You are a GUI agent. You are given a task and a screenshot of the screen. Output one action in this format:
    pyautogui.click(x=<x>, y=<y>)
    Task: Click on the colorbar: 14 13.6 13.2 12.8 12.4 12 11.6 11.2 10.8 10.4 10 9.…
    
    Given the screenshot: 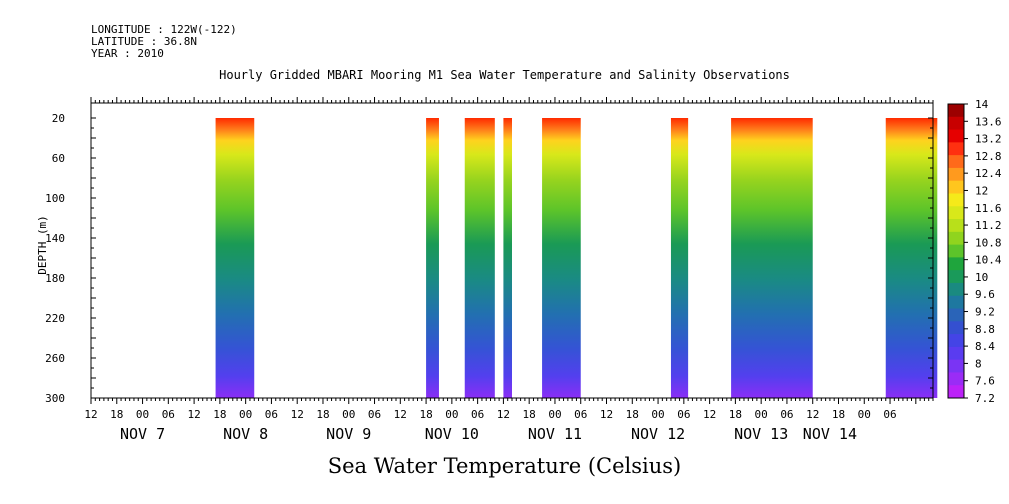 What is the action you would take?
    pyautogui.click(x=974, y=251)
    